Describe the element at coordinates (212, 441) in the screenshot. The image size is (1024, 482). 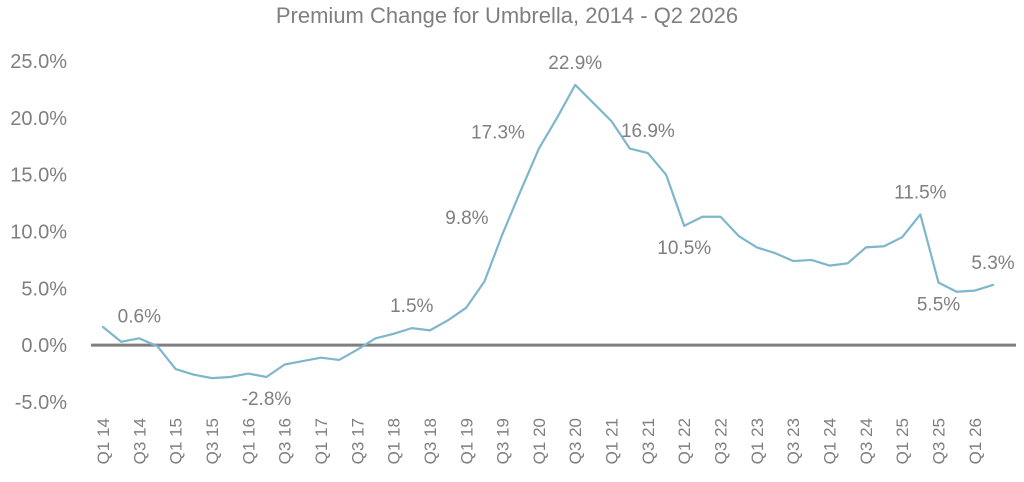
I see `x-tick-label: Q3 15` at that location.